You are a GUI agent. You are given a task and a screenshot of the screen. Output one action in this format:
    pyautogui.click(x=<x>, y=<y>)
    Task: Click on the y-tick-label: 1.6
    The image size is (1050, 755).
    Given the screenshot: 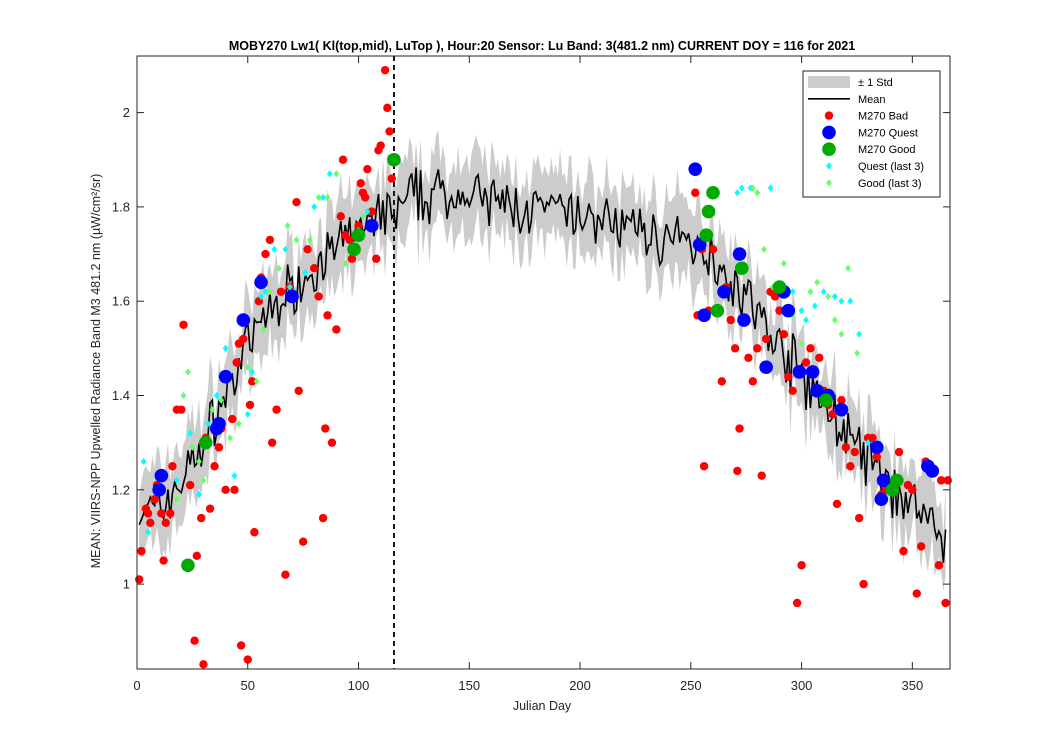 What is the action you would take?
    pyautogui.click(x=121, y=301)
    